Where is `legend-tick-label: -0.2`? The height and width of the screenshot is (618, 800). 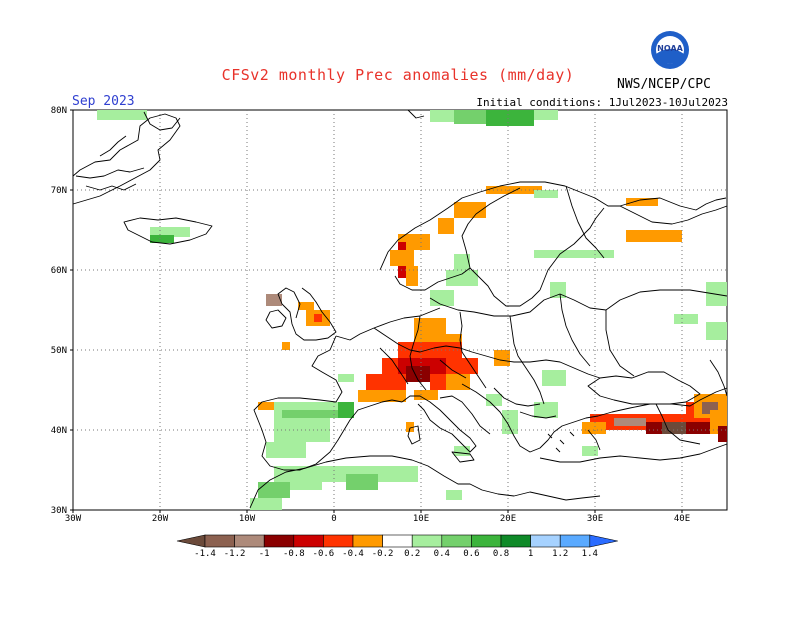 legend-tick-label: -0.2 is located at coordinates (383, 554).